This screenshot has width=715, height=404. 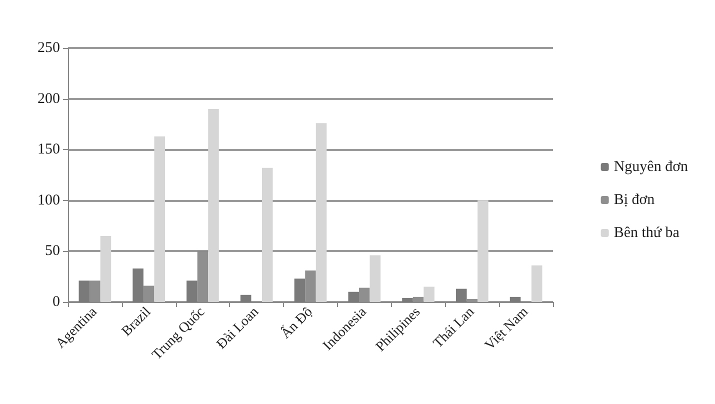 What do you see at coordinates (651, 167) in the screenshot?
I see `legend-label: Nguyên đơn` at bounding box center [651, 167].